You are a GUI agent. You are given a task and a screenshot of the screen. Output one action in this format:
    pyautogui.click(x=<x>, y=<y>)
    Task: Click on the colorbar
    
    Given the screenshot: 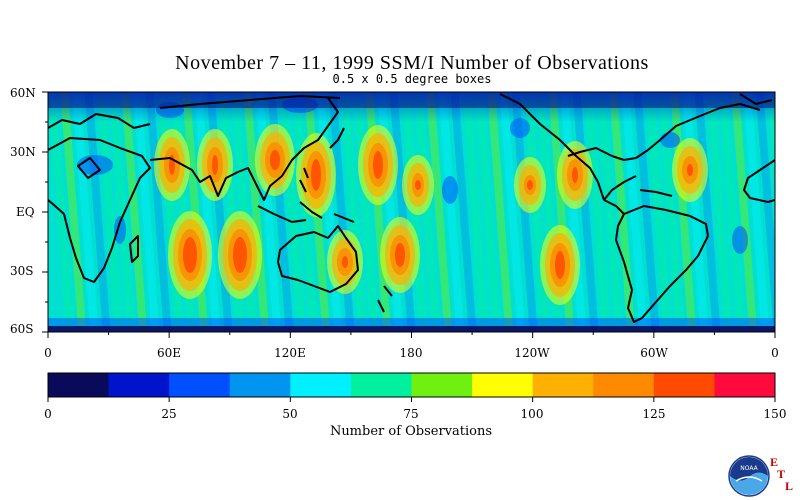 What is the action you would take?
    pyautogui.click(x=412, y=385)
    